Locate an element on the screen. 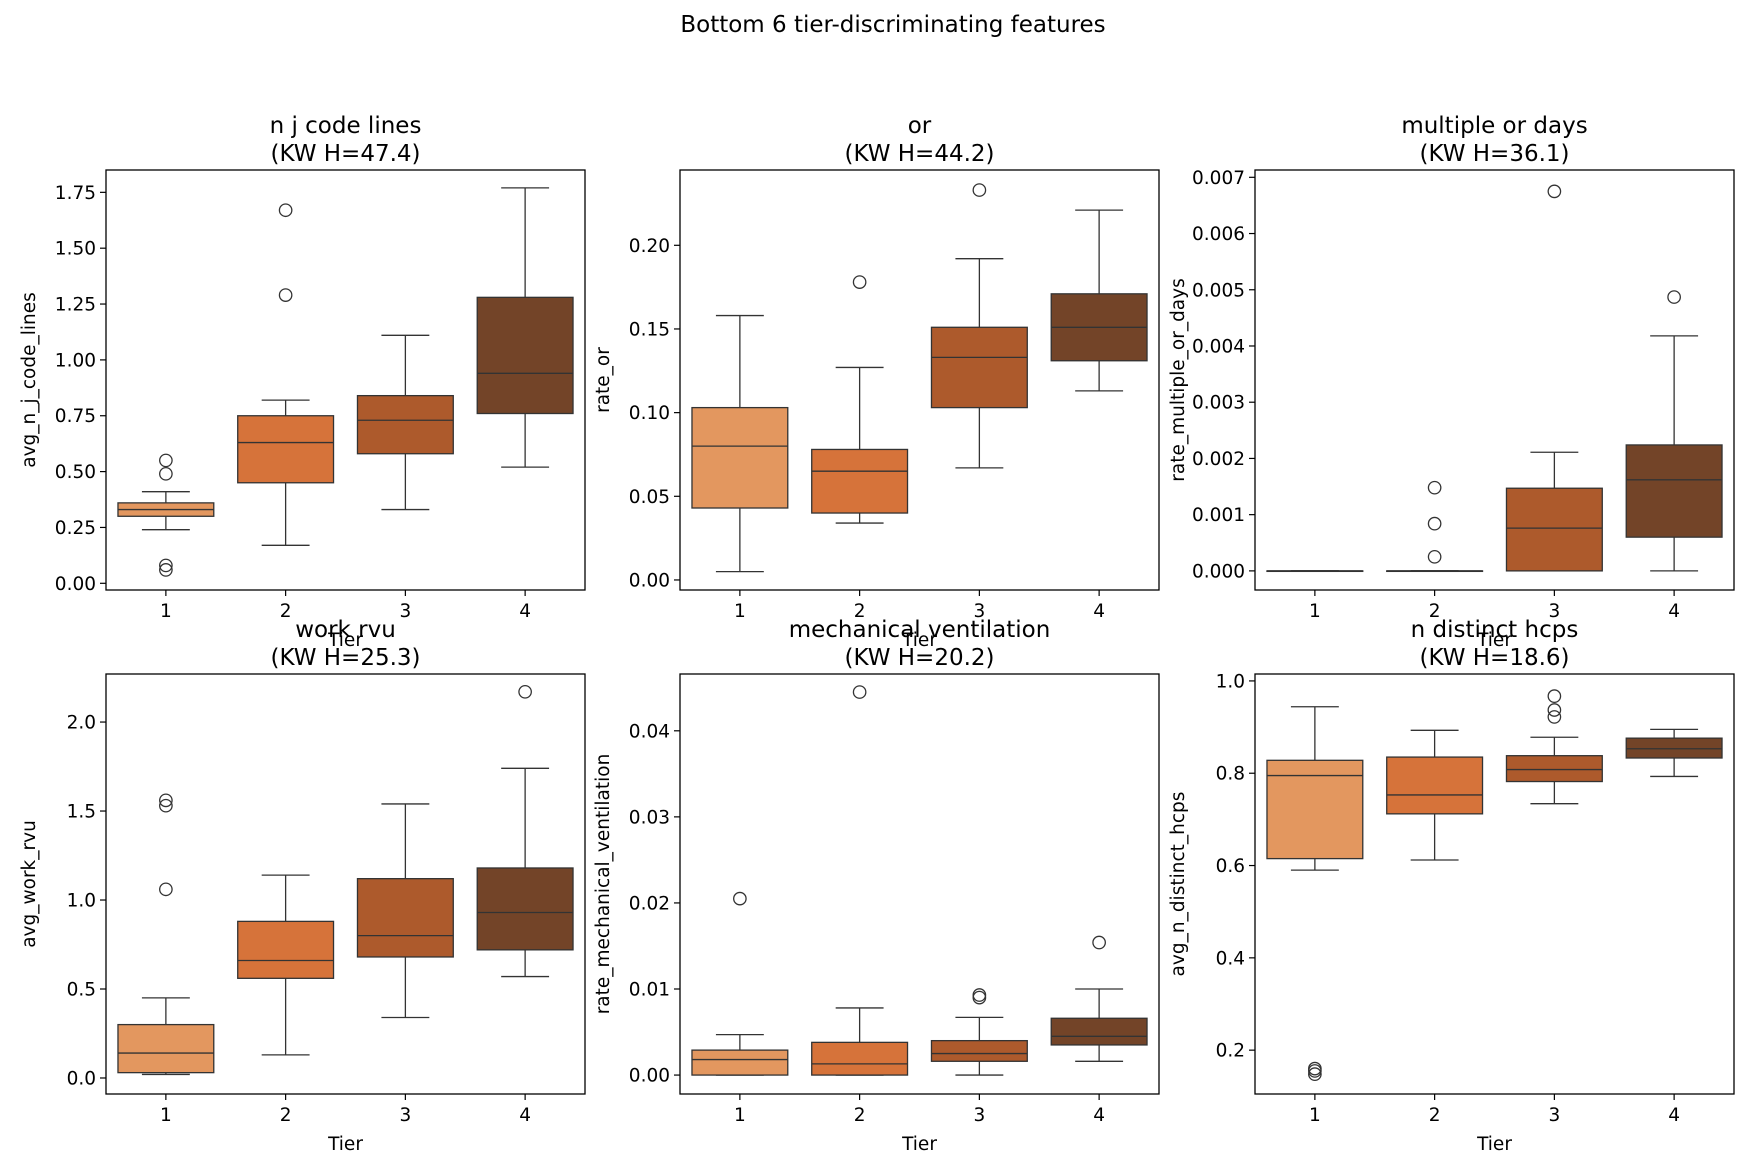 The width and height of the screenshot is (1747, 1172). y-tick-label: 0.005 is located at coordinates (1218, 290).